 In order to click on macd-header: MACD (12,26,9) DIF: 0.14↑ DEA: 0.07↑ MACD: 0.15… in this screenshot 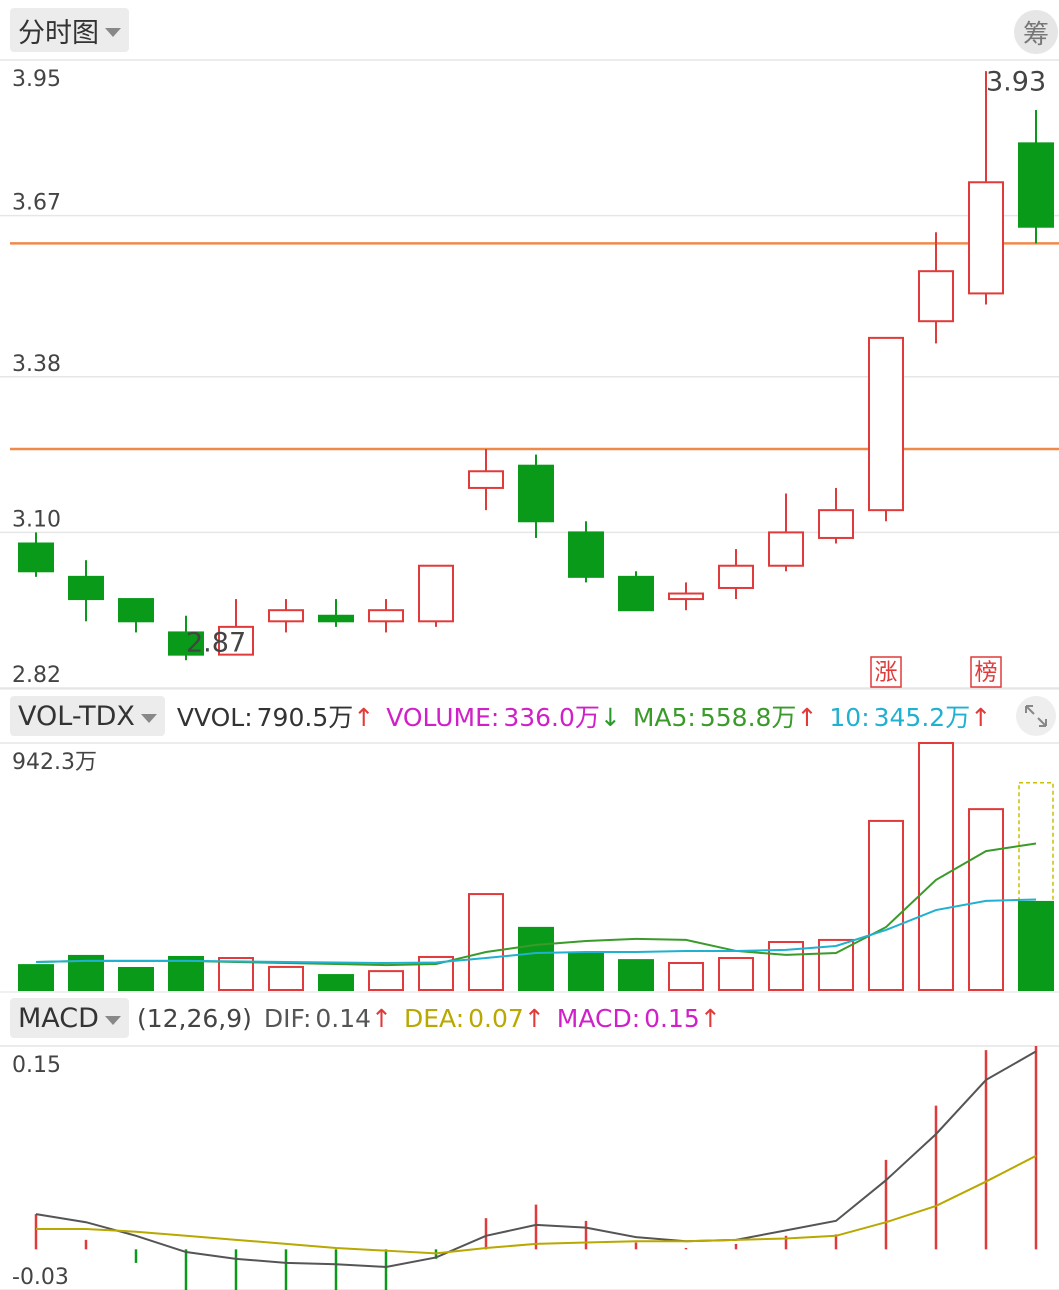, I will do `click(529, 1018)`.